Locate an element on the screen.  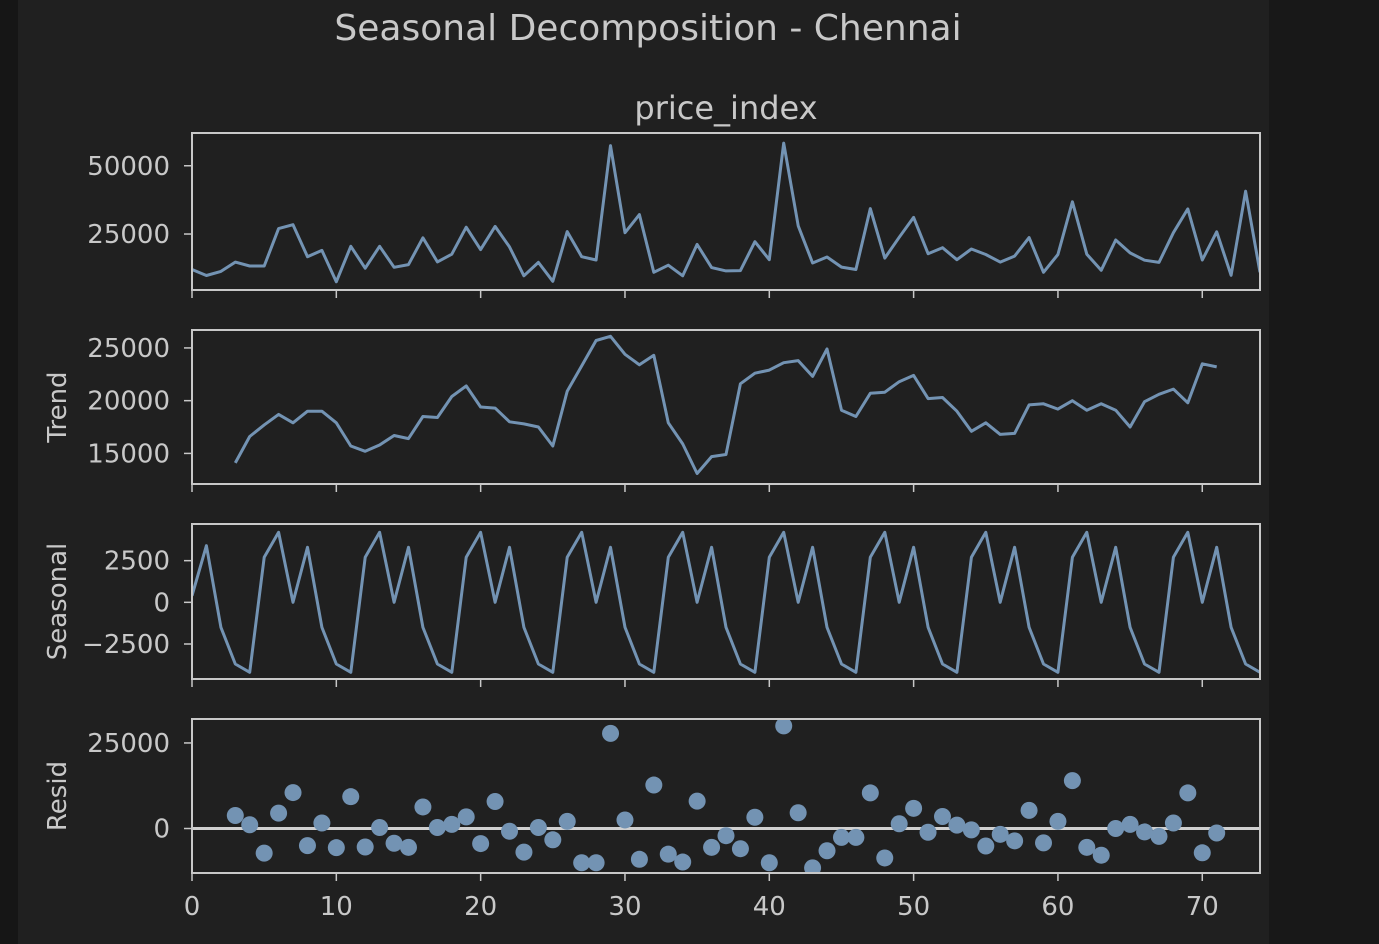
y-tick-label: 15000 is located at coordinates (128, 454).